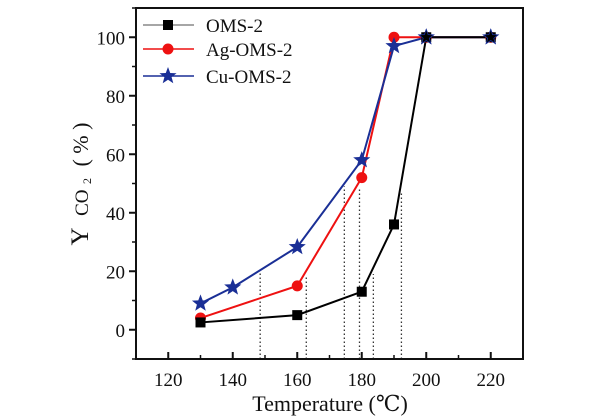 The height and width of the screenshot is (420, 600). I want to click on svg-text: Y CO 2 ( % ), so click(81, 184).